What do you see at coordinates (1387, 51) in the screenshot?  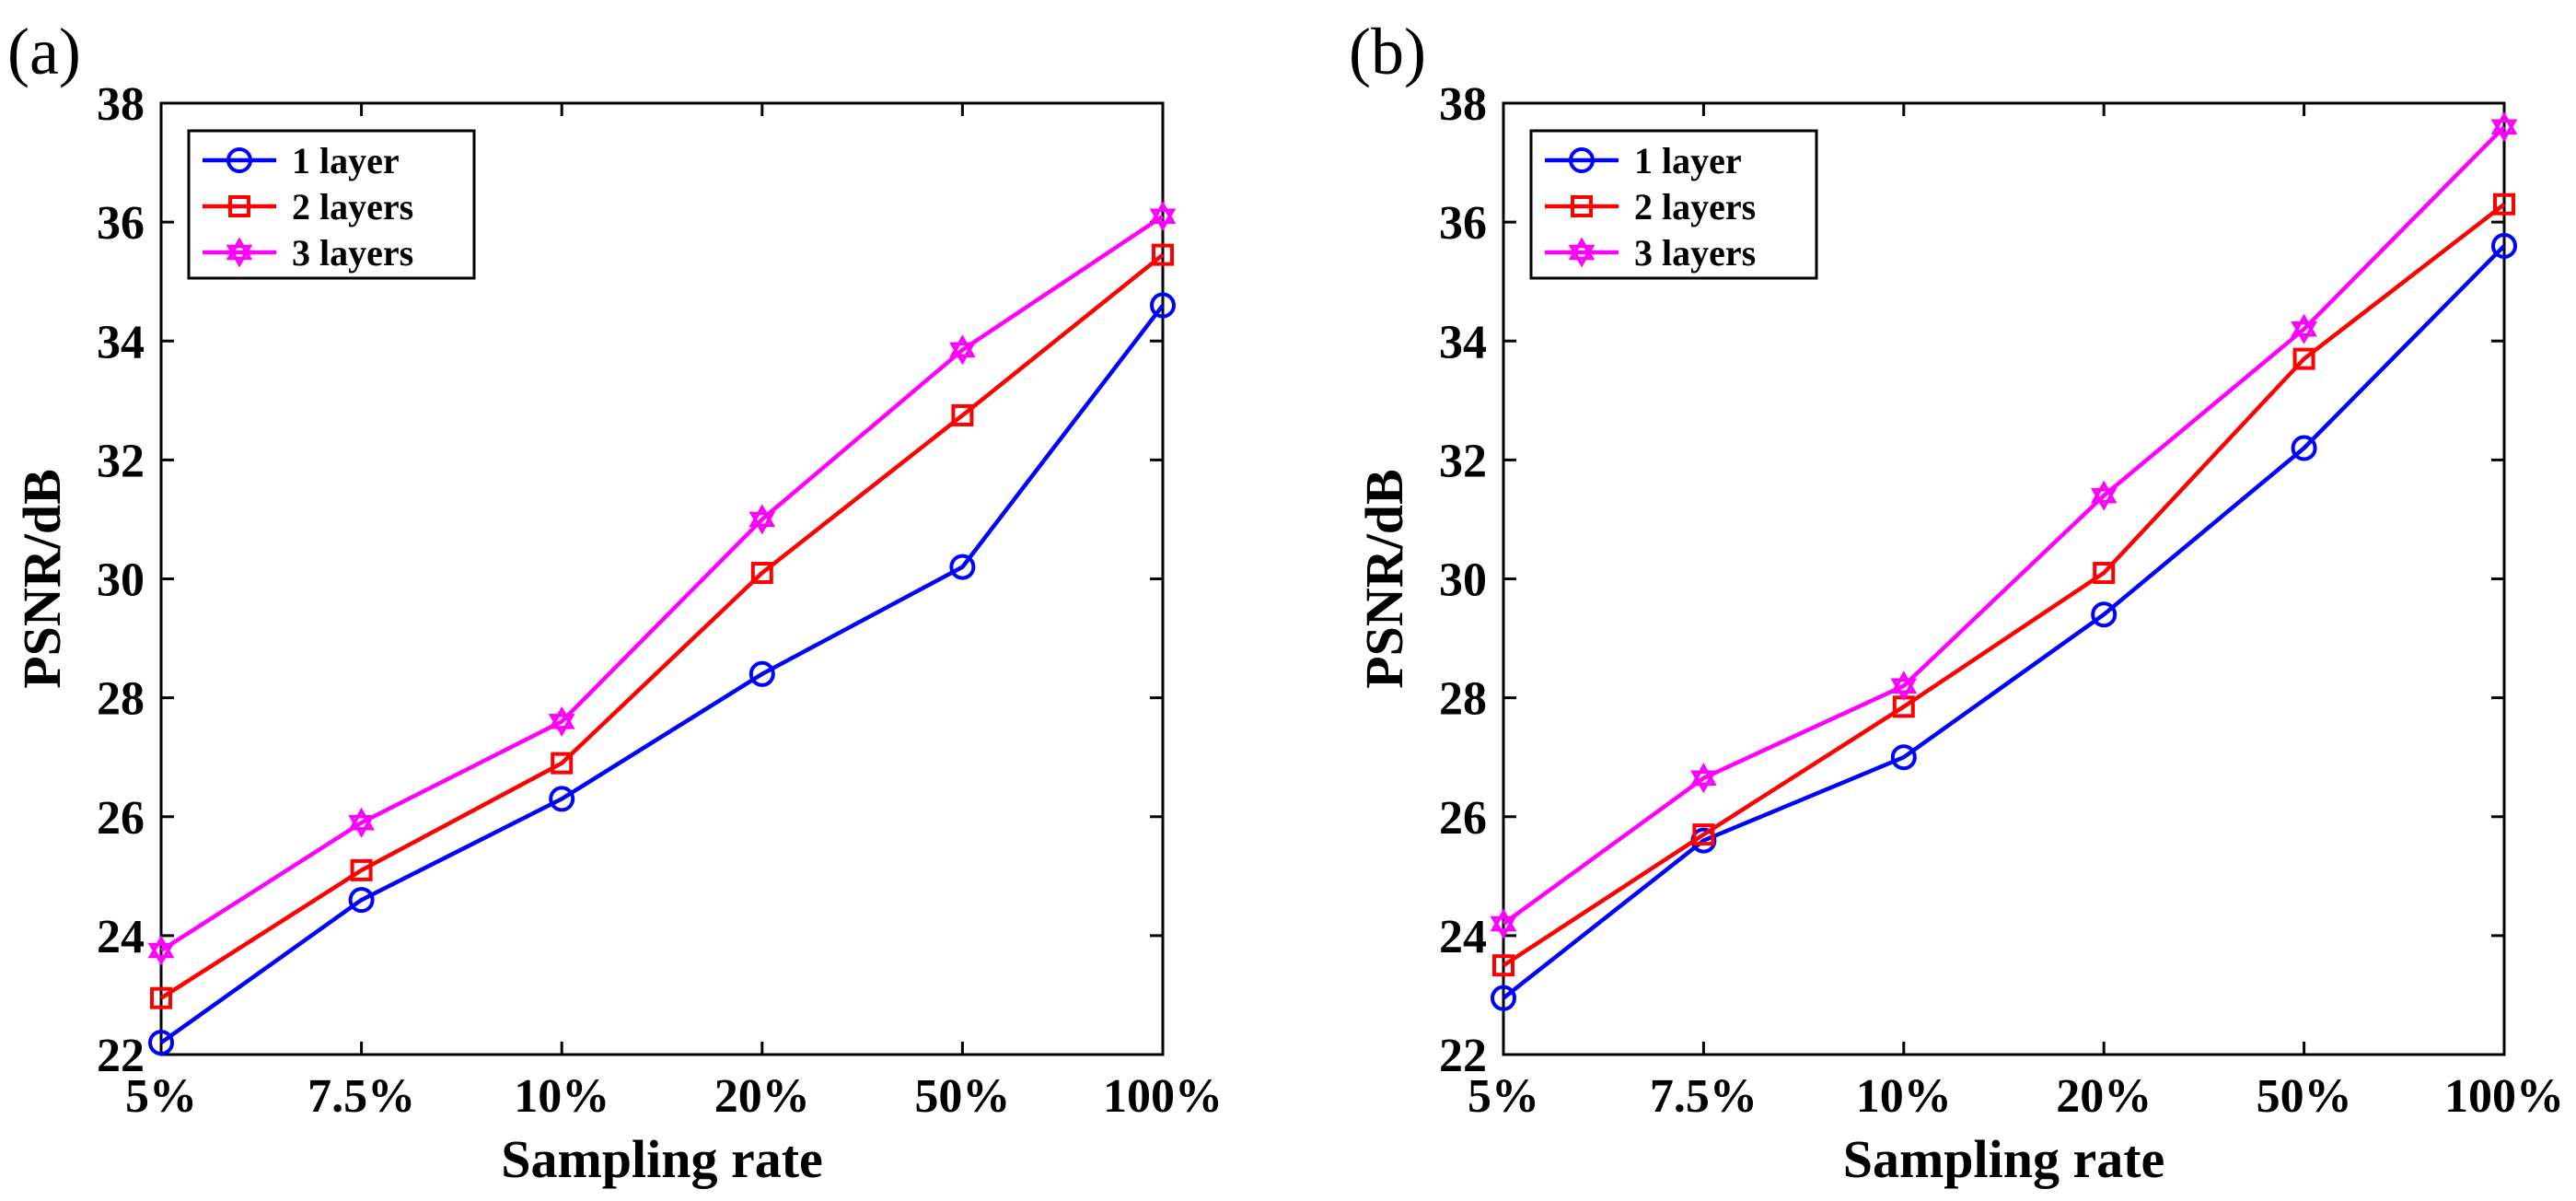 I see `panel-label: (b)` at bounding box center [1387, 51].